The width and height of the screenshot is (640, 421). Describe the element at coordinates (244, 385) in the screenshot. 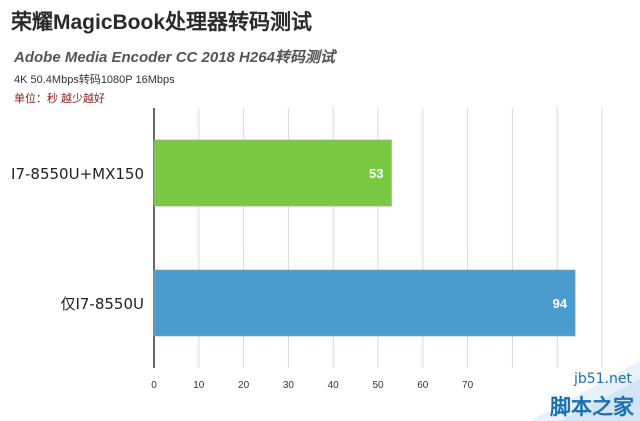

I see `x-tick-label: 20` at that location.